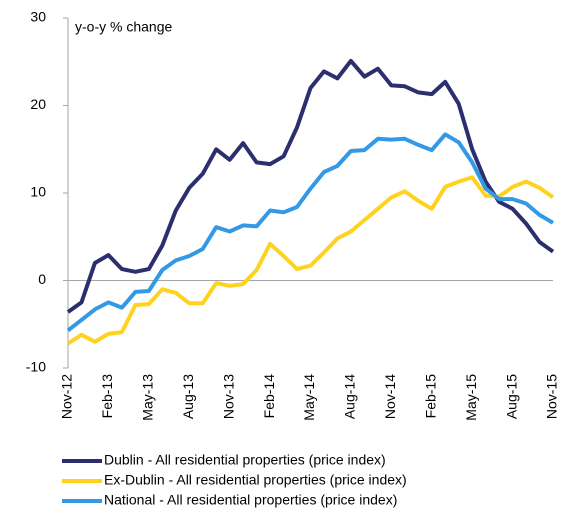 This screenshot has width=563, height=515. What do you see at coordinates (552, 396) in the screenshot?
I see `x-tick-label: Nov-15` at bounding box center [552, 396].